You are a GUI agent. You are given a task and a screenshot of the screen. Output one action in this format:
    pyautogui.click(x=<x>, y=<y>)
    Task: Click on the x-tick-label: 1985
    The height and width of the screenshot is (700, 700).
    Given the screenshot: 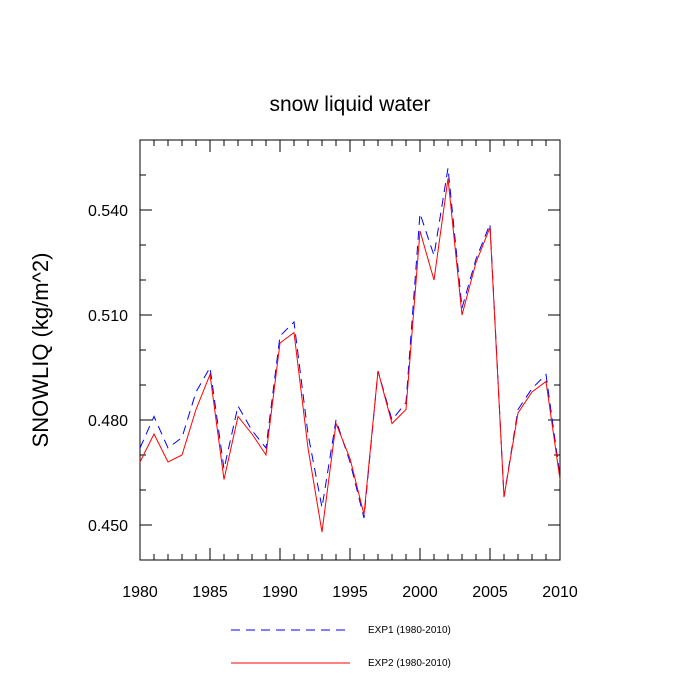 What is the action you would take?
    pyautogui.click(x=210, y=592)
    